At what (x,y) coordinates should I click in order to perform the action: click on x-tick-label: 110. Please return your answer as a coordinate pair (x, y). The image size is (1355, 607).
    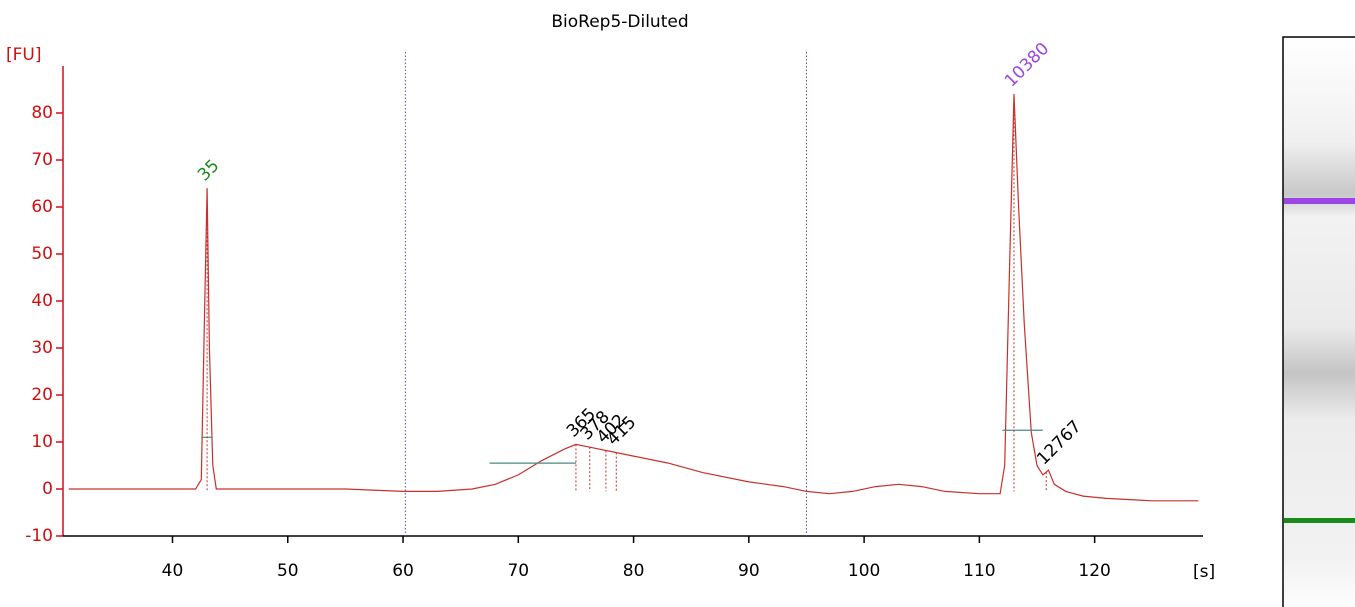
    Looking at the image, I should click on (979, 571).